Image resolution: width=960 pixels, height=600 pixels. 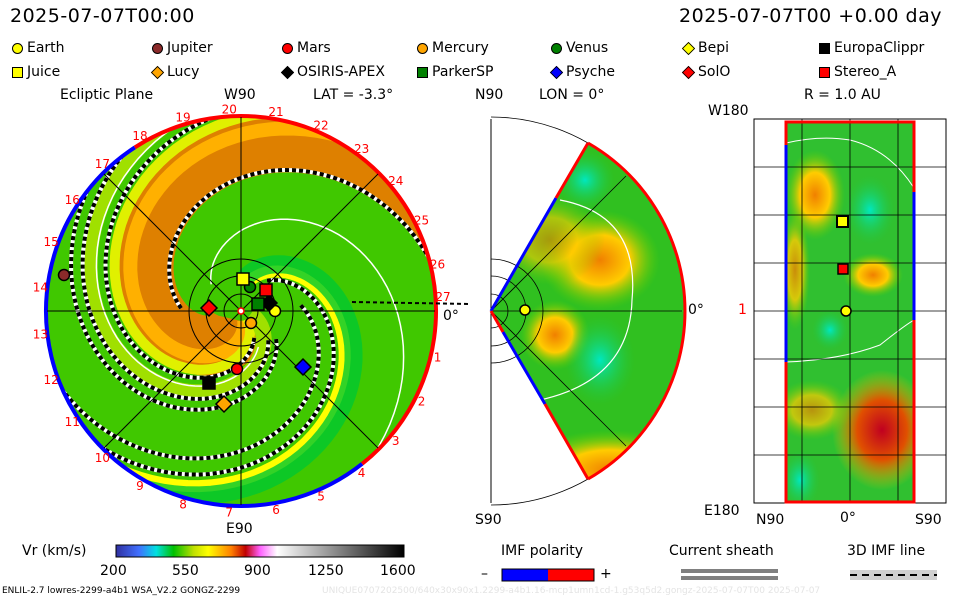 I want to click on meridional-panel, so click(x=588, y=311).